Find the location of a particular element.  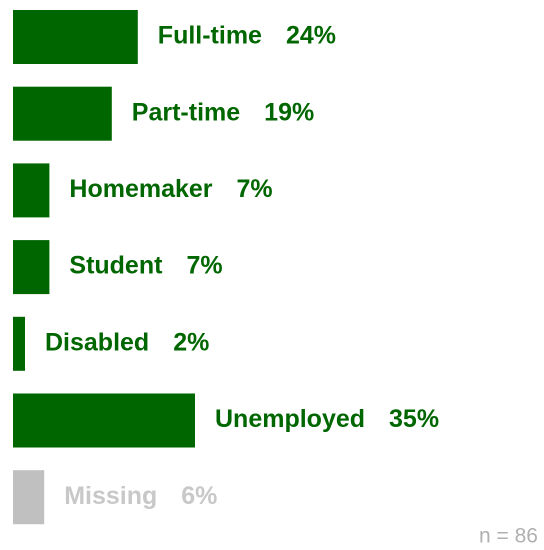

category-label: Disabled is located at coordinates (97, 342).